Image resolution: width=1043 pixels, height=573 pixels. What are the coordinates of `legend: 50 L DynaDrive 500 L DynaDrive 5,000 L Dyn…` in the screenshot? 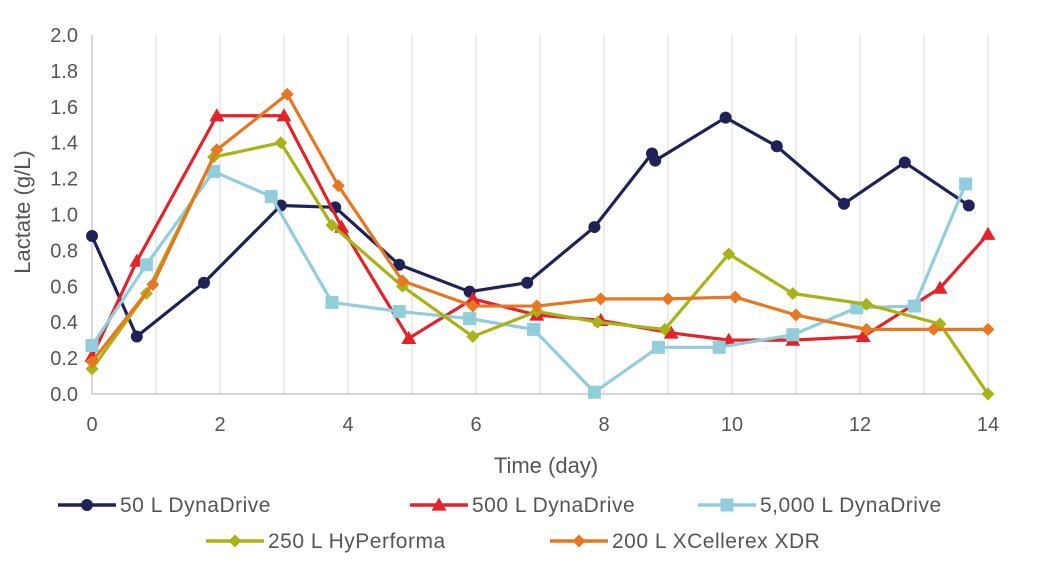 It's located at (499, 523).